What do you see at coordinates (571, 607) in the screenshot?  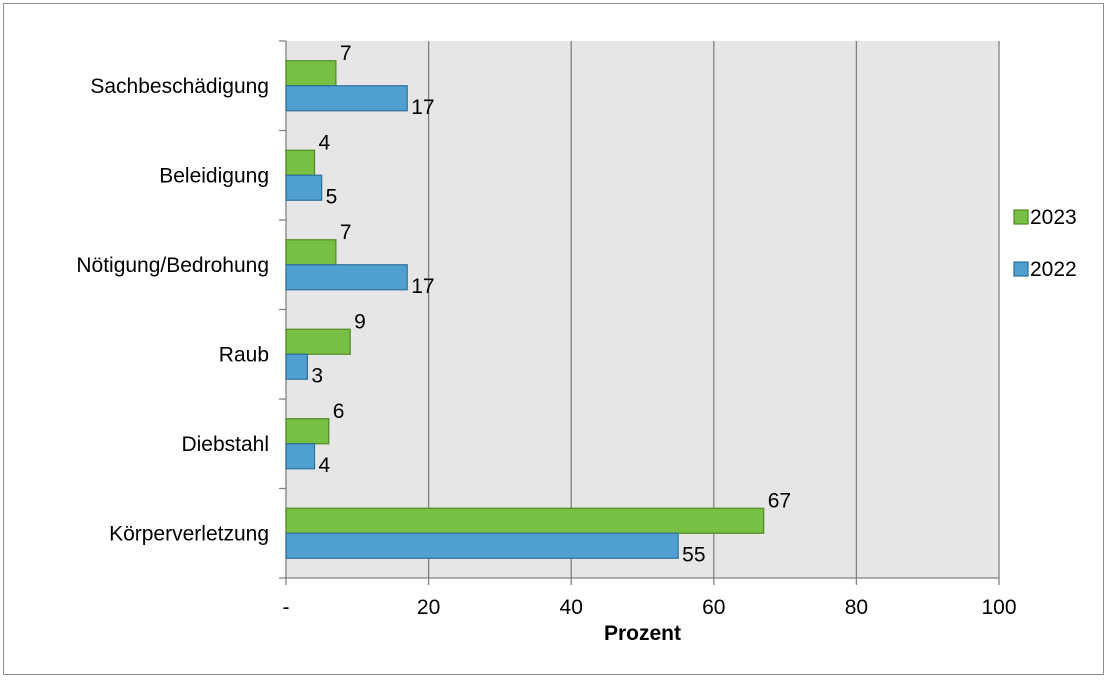 I see `x-tick-label: 40` at bounding box center [571, 607].